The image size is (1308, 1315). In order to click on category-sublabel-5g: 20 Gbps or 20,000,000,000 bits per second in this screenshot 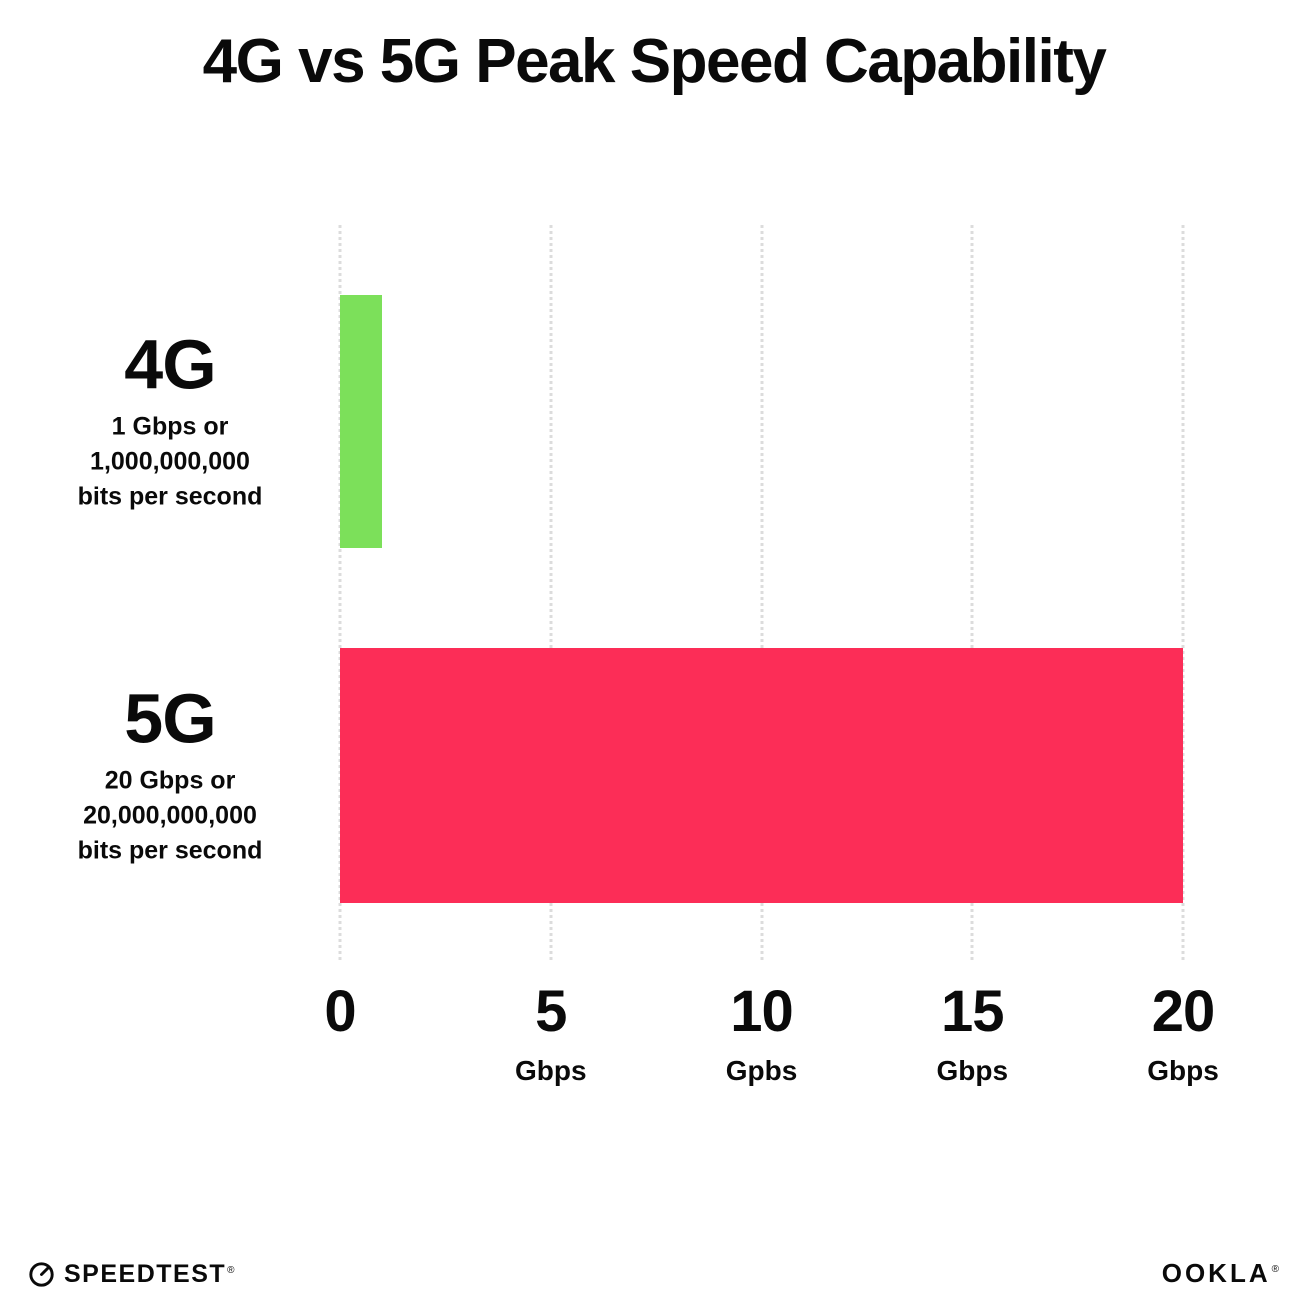, I will do `click(170, 815)`.